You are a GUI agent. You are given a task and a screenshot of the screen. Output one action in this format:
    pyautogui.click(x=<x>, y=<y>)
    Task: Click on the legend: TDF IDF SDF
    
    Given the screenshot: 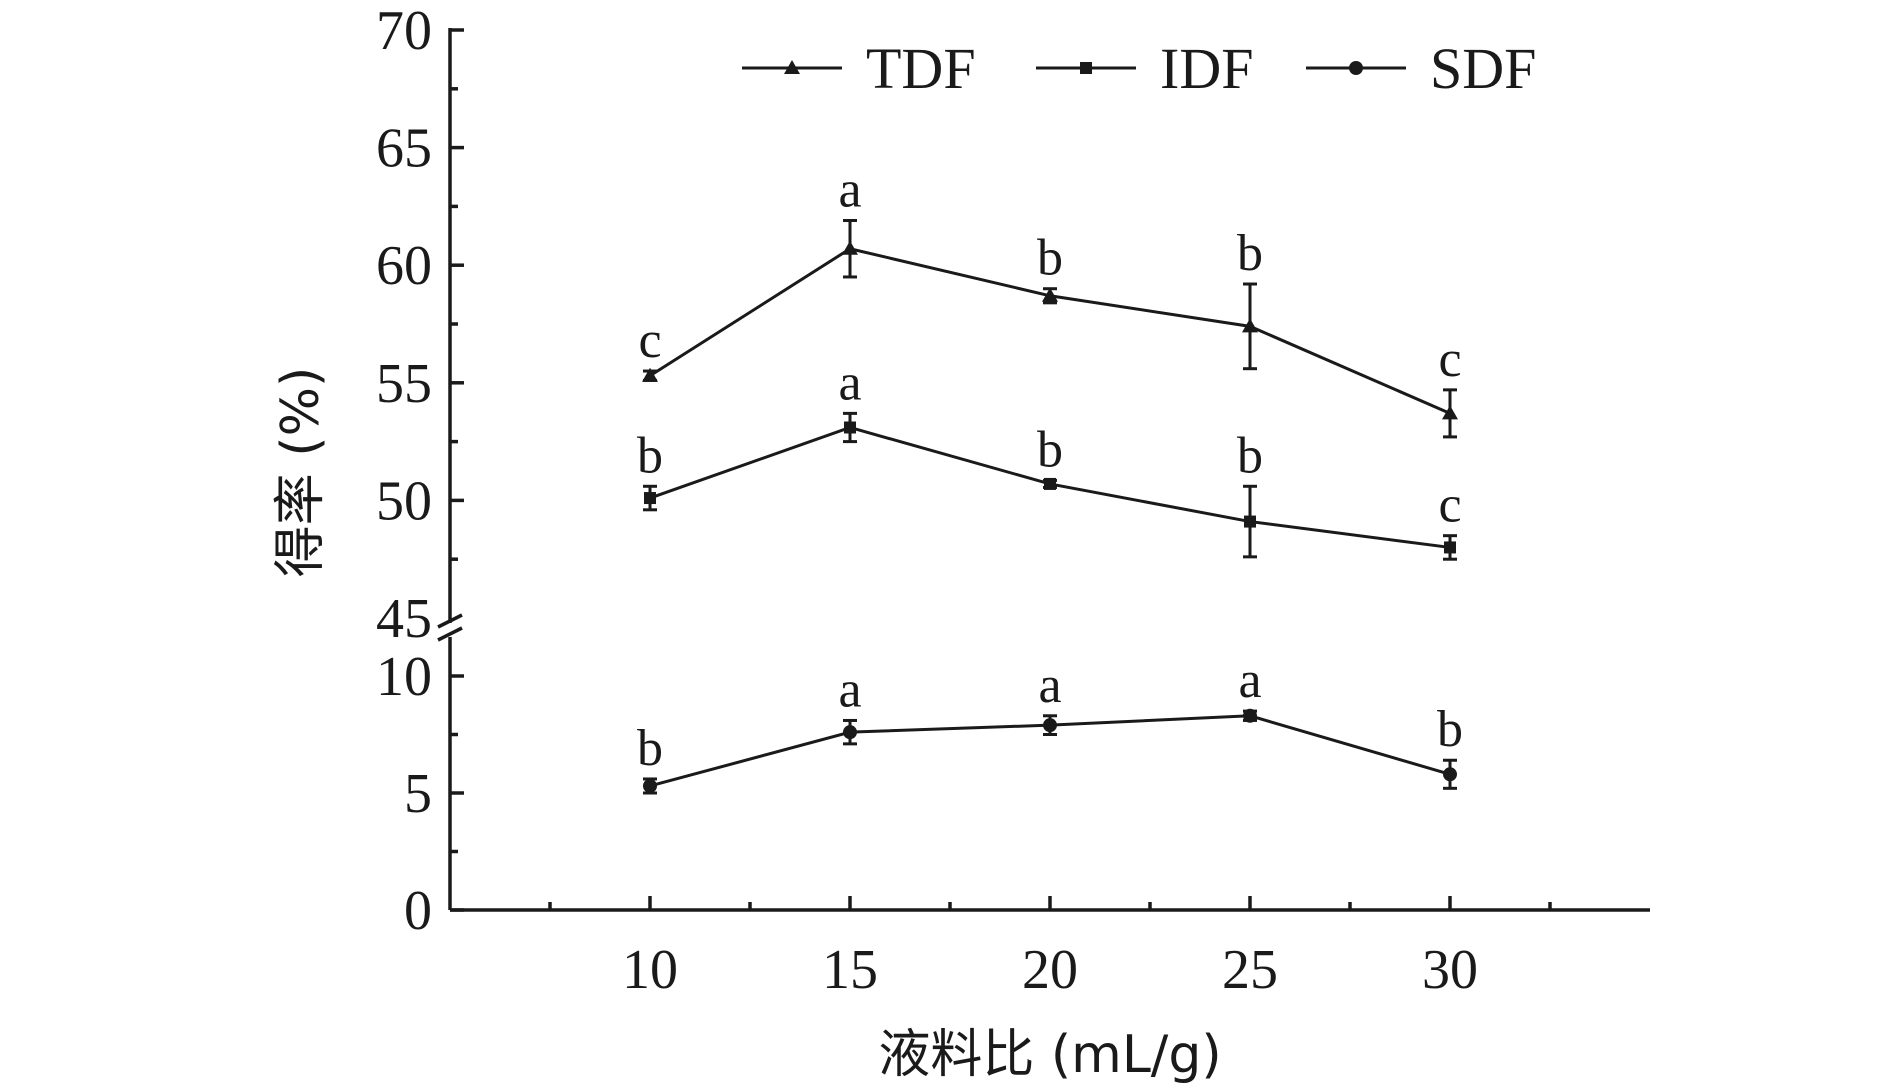 What is the action you would take?
    pyautogui.click(x=1139, y=68)
    